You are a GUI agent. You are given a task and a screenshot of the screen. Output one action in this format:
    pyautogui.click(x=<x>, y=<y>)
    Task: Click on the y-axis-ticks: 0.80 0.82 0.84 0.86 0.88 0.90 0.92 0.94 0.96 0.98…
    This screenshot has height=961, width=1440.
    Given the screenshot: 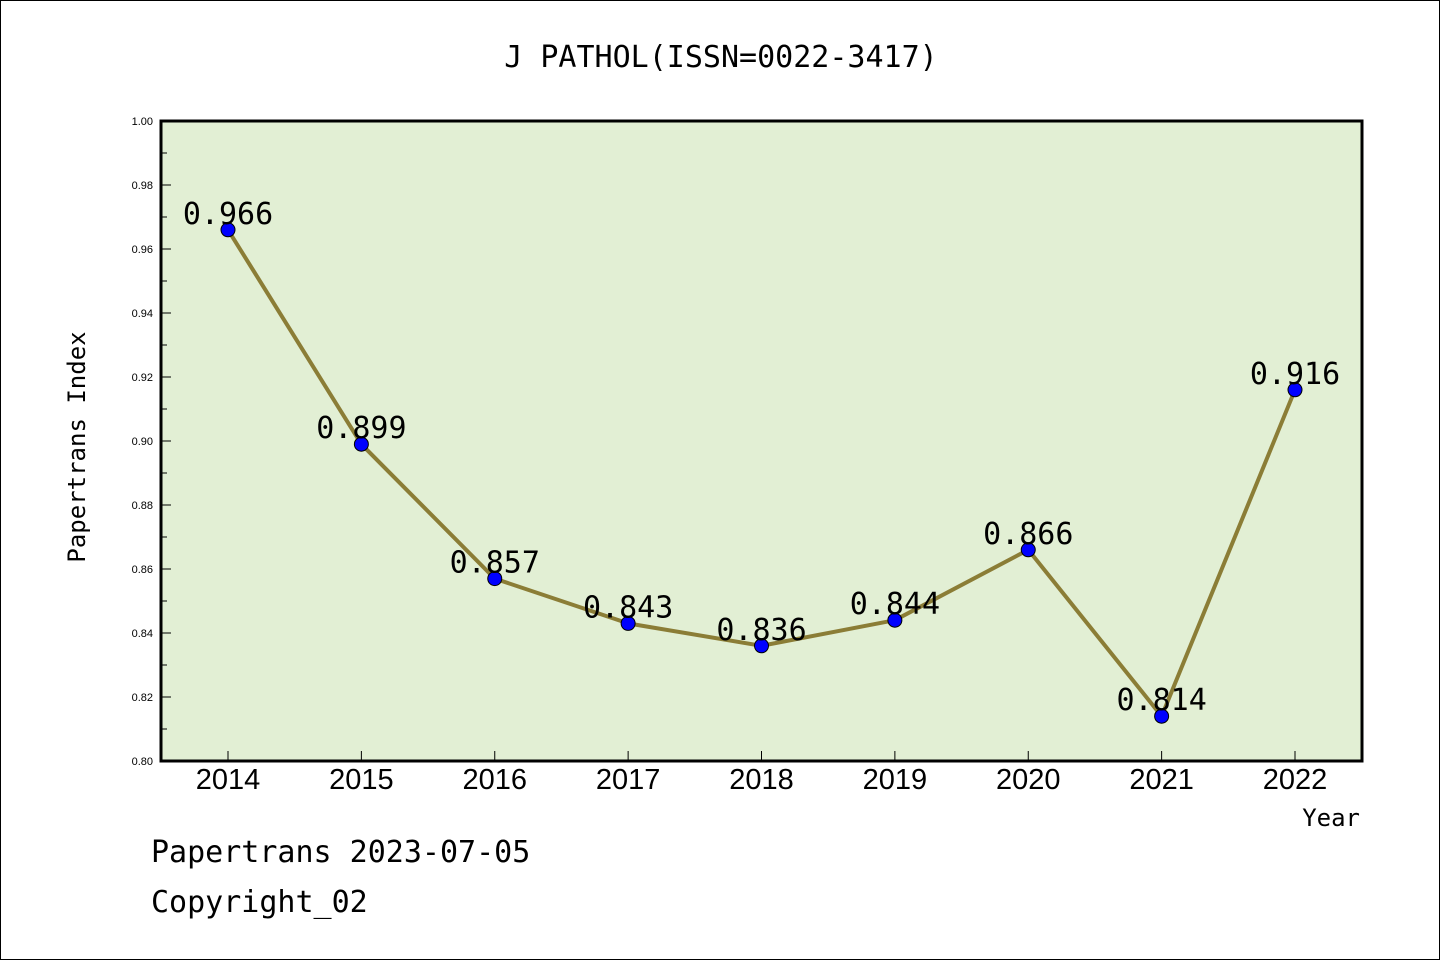 What is the action you would take?
    pyautogui.click(x=151, y=442)
    